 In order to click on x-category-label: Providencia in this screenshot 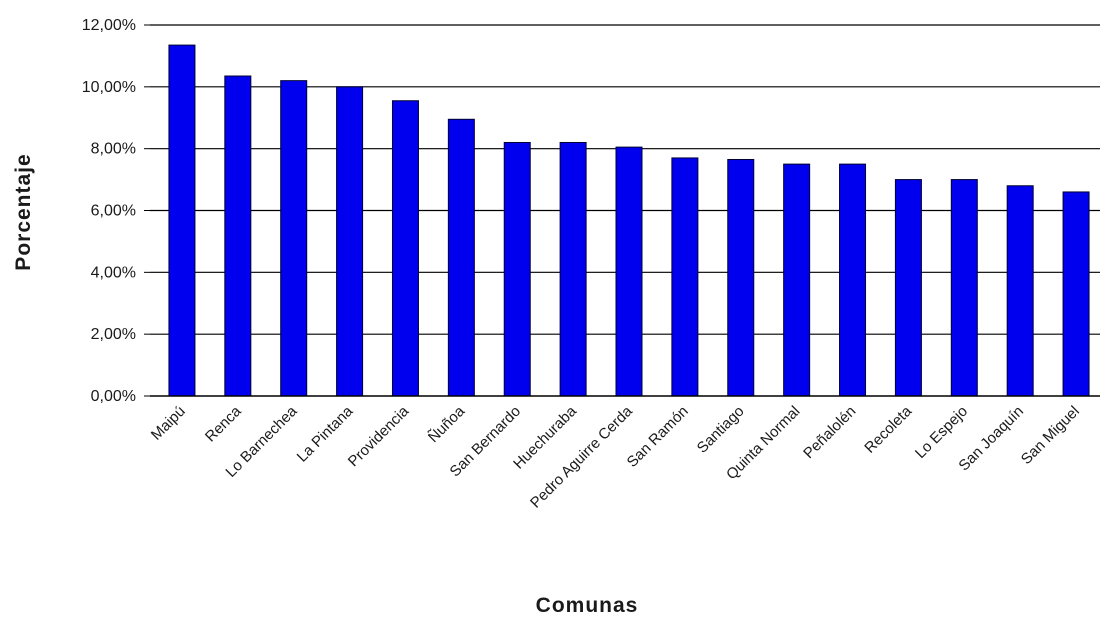, I will do `click(379, 436)`.